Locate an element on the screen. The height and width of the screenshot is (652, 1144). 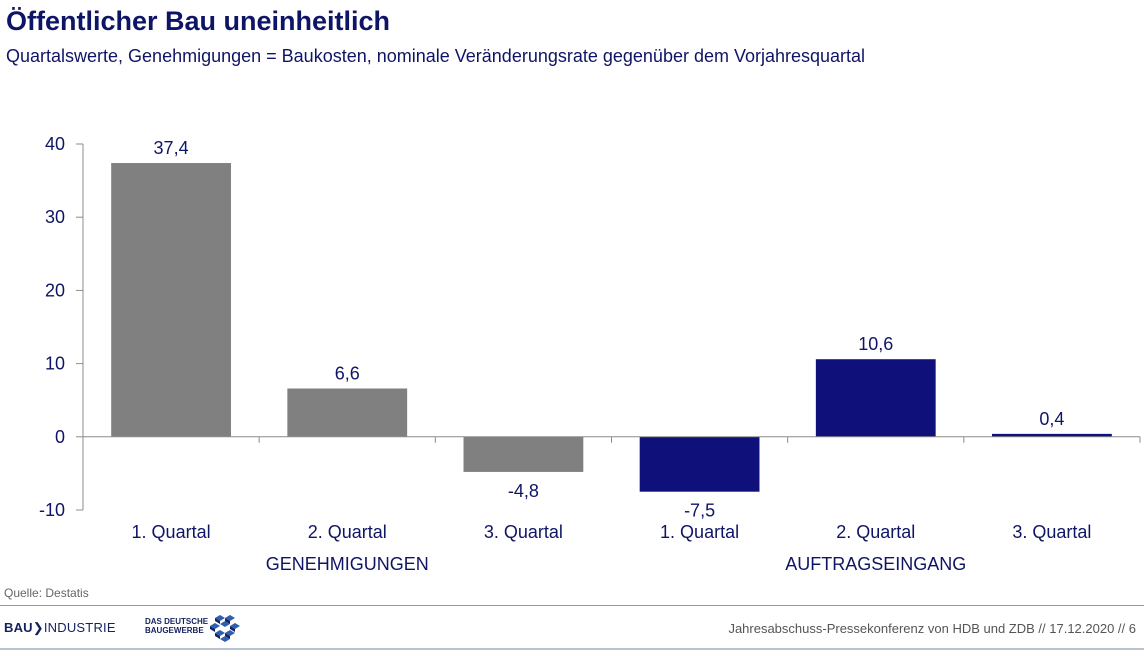
page-title: Öffentlicher Bau uneinheitlich is located at coordinates (198, 21).